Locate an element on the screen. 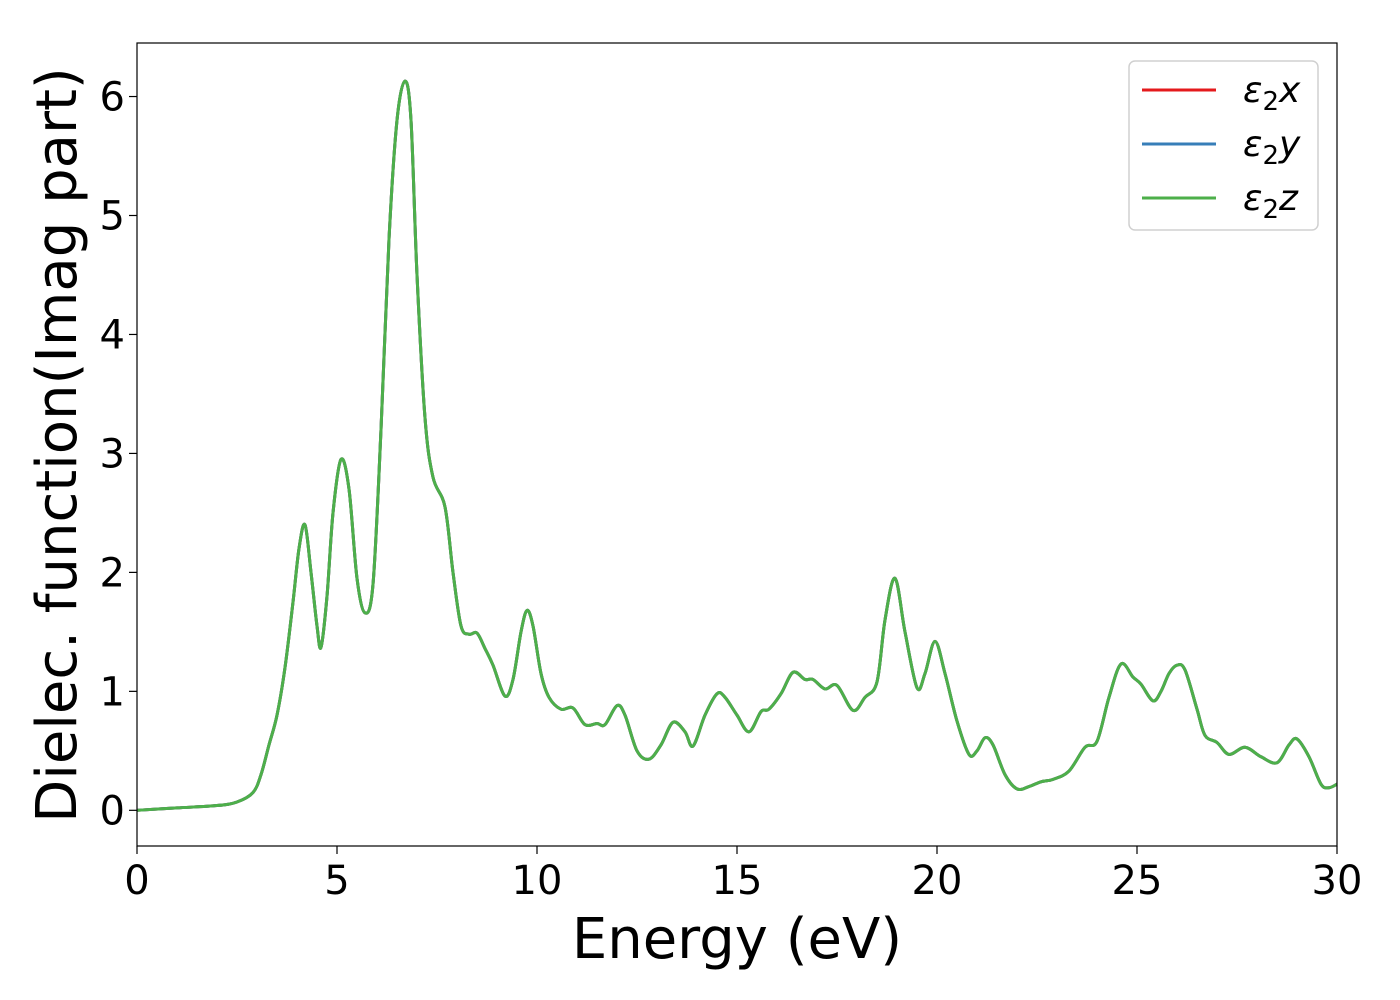  x-tick-label: 30 is located at coordinates (1337, 881).